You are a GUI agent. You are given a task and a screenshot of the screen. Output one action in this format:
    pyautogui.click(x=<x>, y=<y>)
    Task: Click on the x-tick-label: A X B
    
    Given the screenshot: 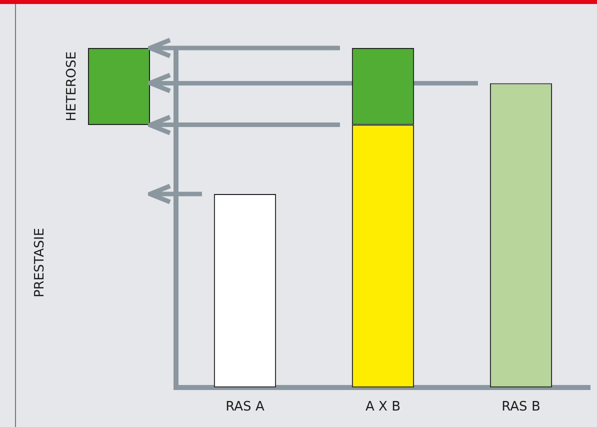 What is the action you would take?
    pyautogui.click(x=383, y=407)
    